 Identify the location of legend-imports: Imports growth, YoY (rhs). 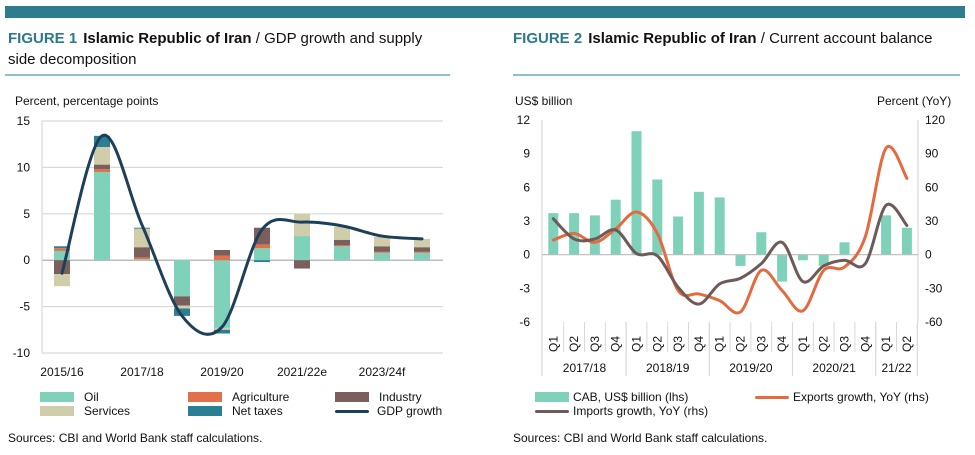
(621, 411).